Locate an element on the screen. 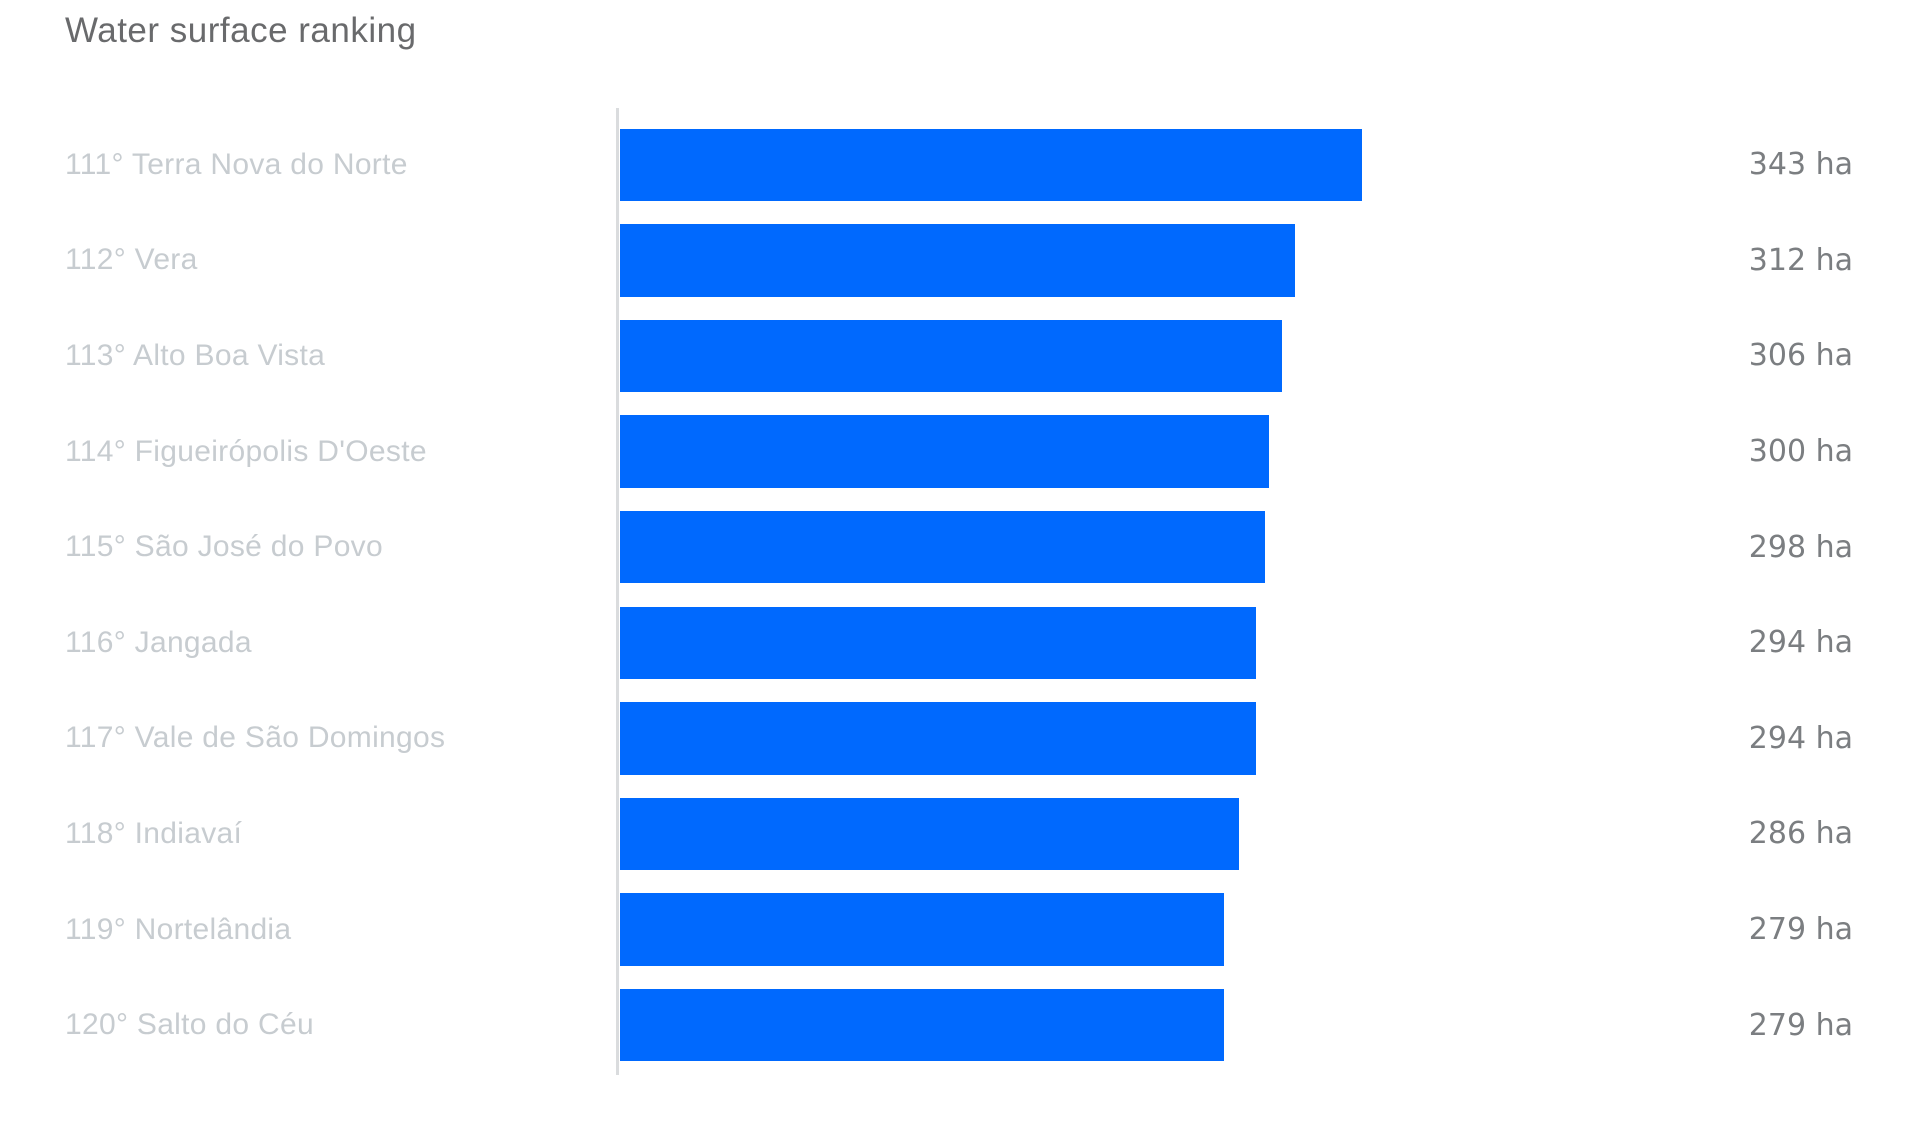 The image size is (1920, 1122). category-label: 120° Salto do Céu is located at coordinates (189, 1025).